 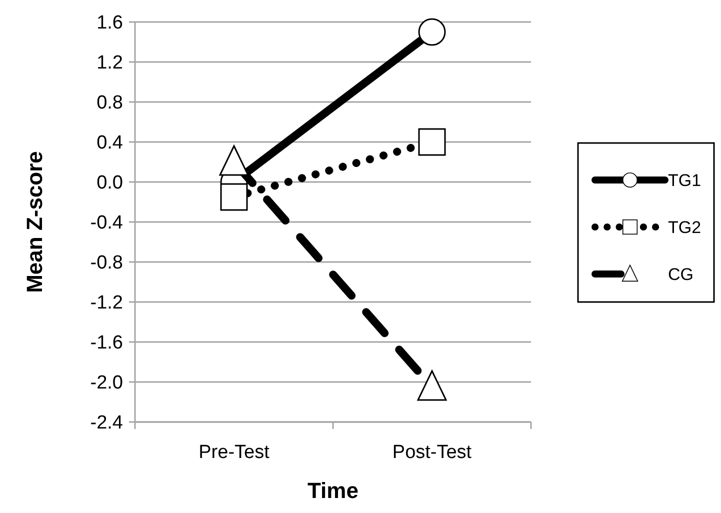 I want to click on y-tick-label: -2.0, so click(x=106, y=383).